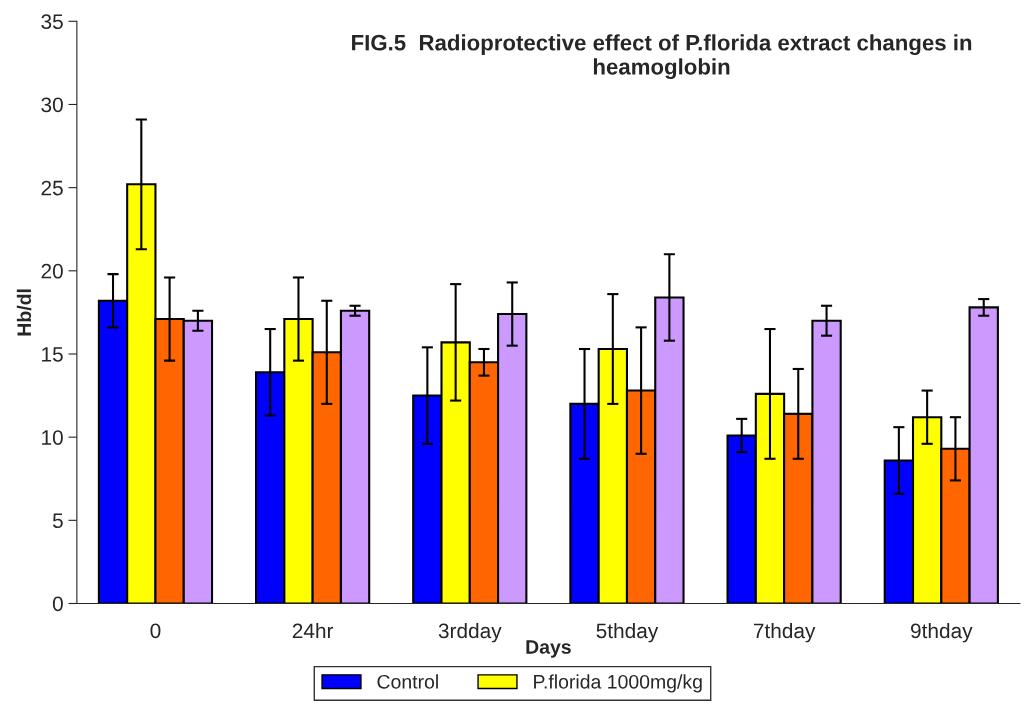  I want to click on y-tick-label: 20, so click(52, 271).